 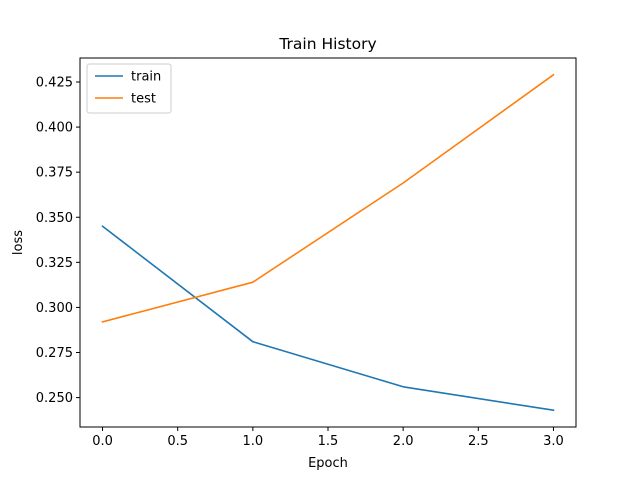 What do you see at coordinates (129, 88) in the screenshot?
I see `legend: train test` at bounding box center [129, 88].